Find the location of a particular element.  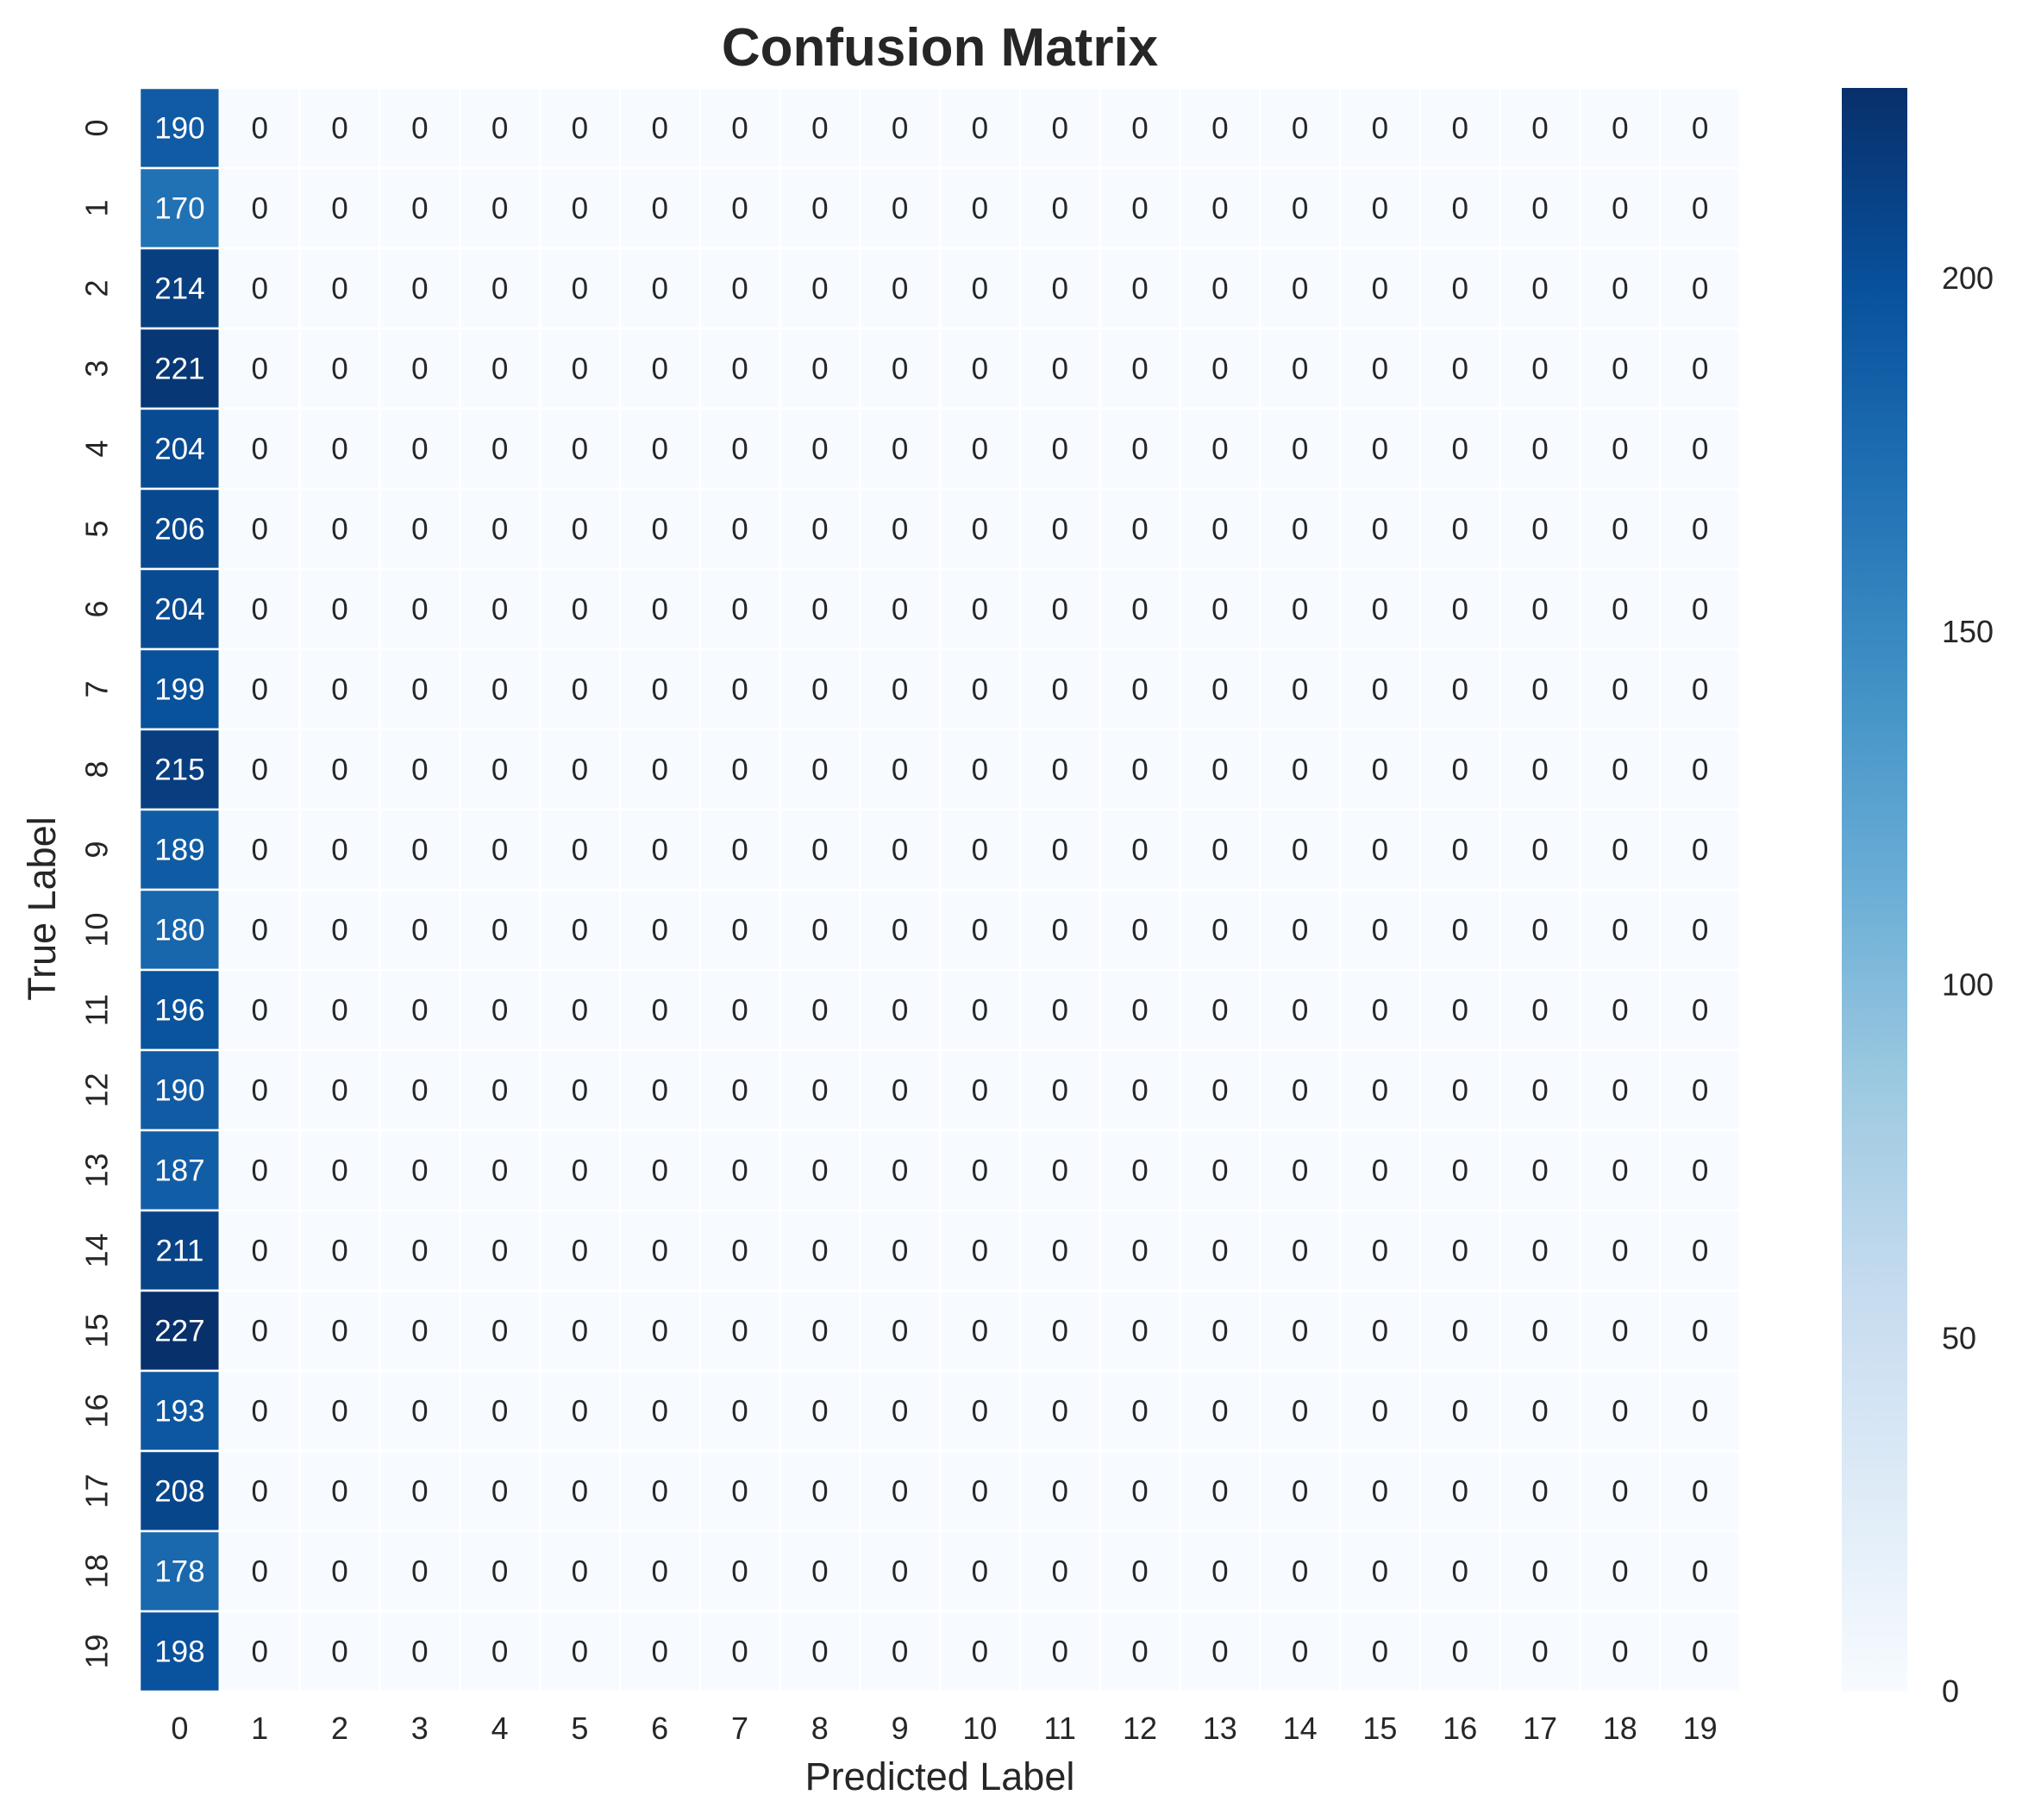

x-tick-label: 3 is located at coordinates (420, 1728).